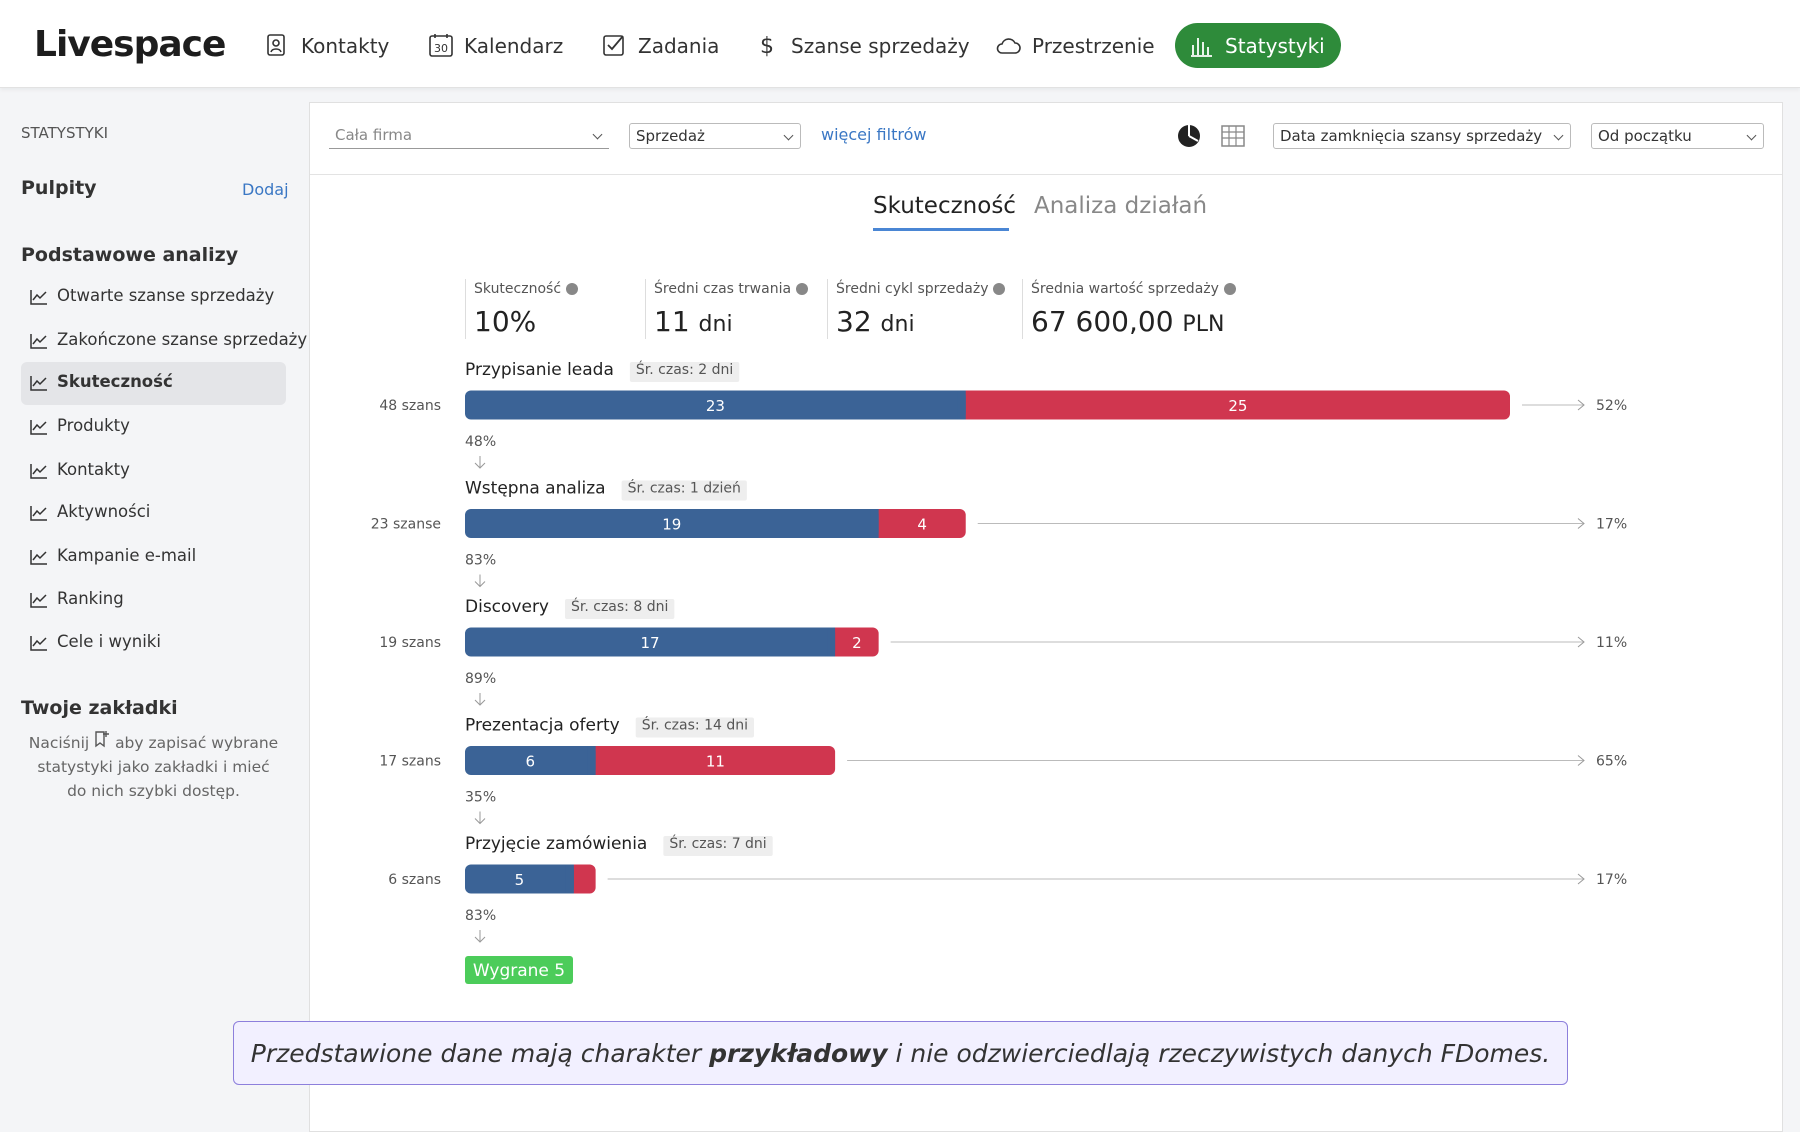 The image size is (1800, 1132). What do you see at coordinates (715, 136) in the screenshot?
I see `pipeline-select: Sprzedaż` at bounding box center [715, 136].